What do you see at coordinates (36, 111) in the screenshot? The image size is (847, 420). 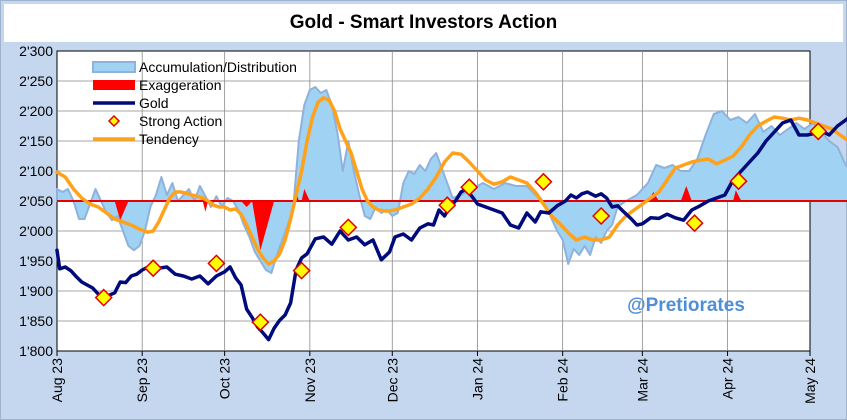 I see `y-tick-label: 2'200` at bounding box center [36, 111].